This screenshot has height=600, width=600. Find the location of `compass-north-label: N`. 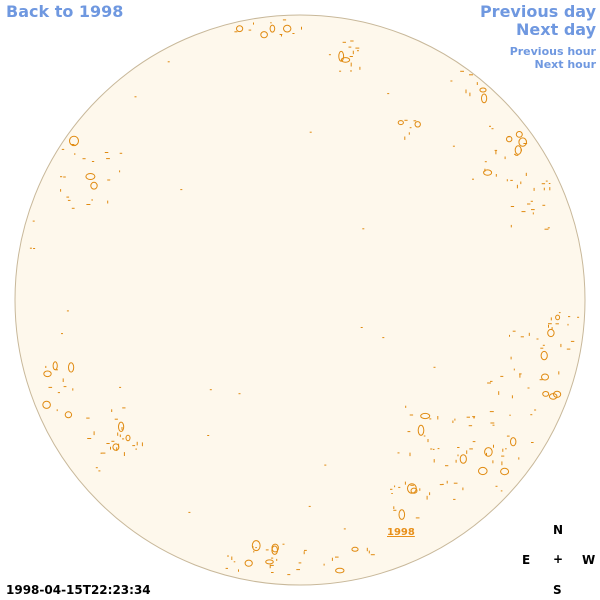

compass-north-label: N is located at coordinates (558, 530).